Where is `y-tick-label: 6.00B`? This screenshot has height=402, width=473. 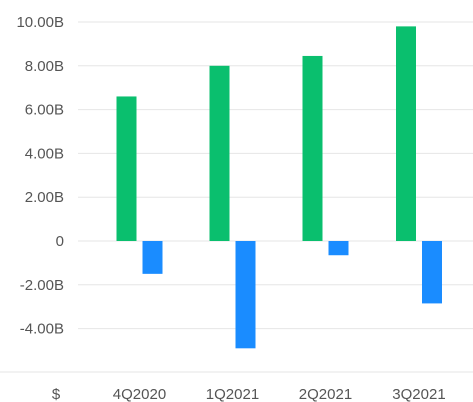
y-tick-label: 6.00B is located at coordinates (44, 110).